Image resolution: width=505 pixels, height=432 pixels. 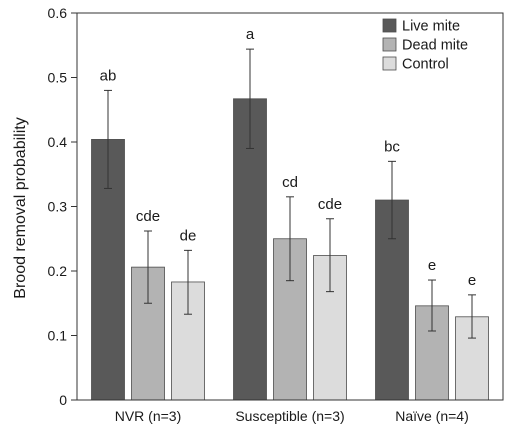 I want to click on significance-label: ab, so click(x=108, y=75).